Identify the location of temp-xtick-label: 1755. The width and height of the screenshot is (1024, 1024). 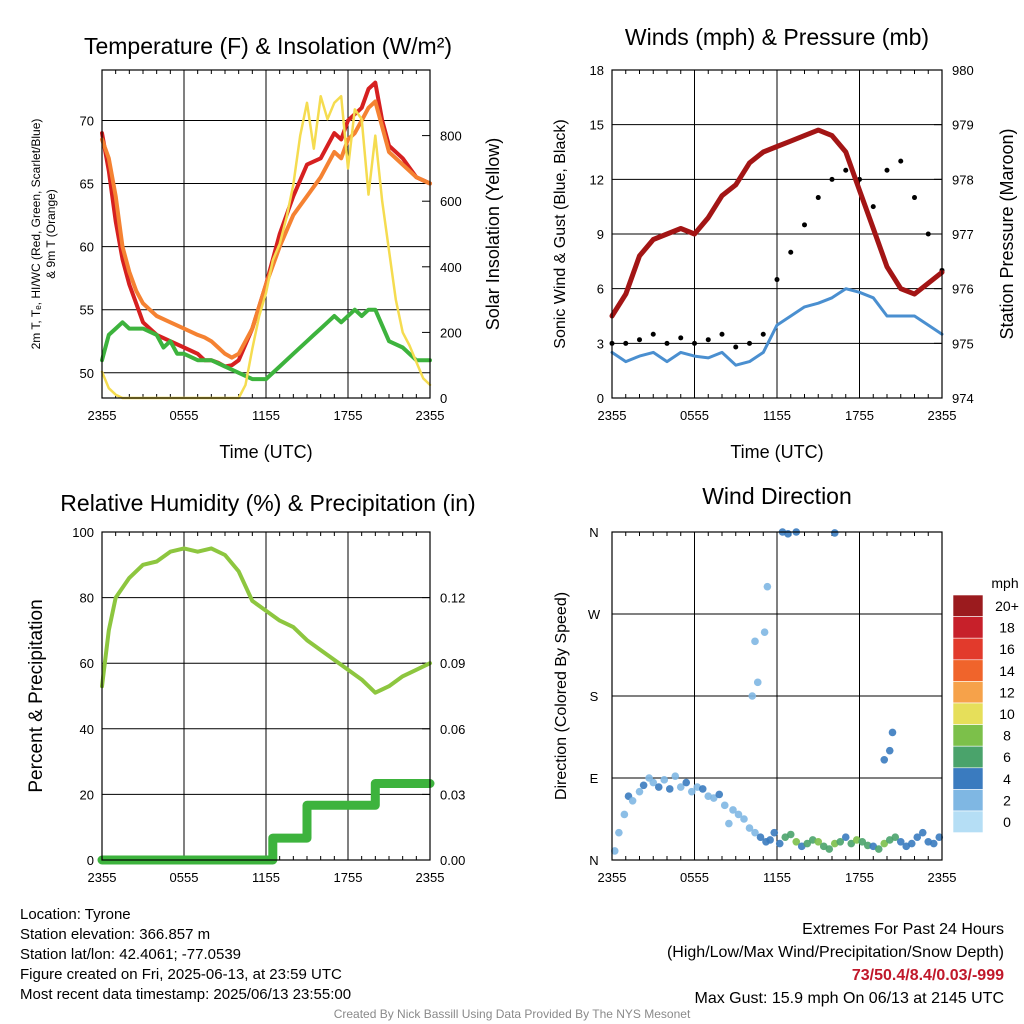
(348, 415).